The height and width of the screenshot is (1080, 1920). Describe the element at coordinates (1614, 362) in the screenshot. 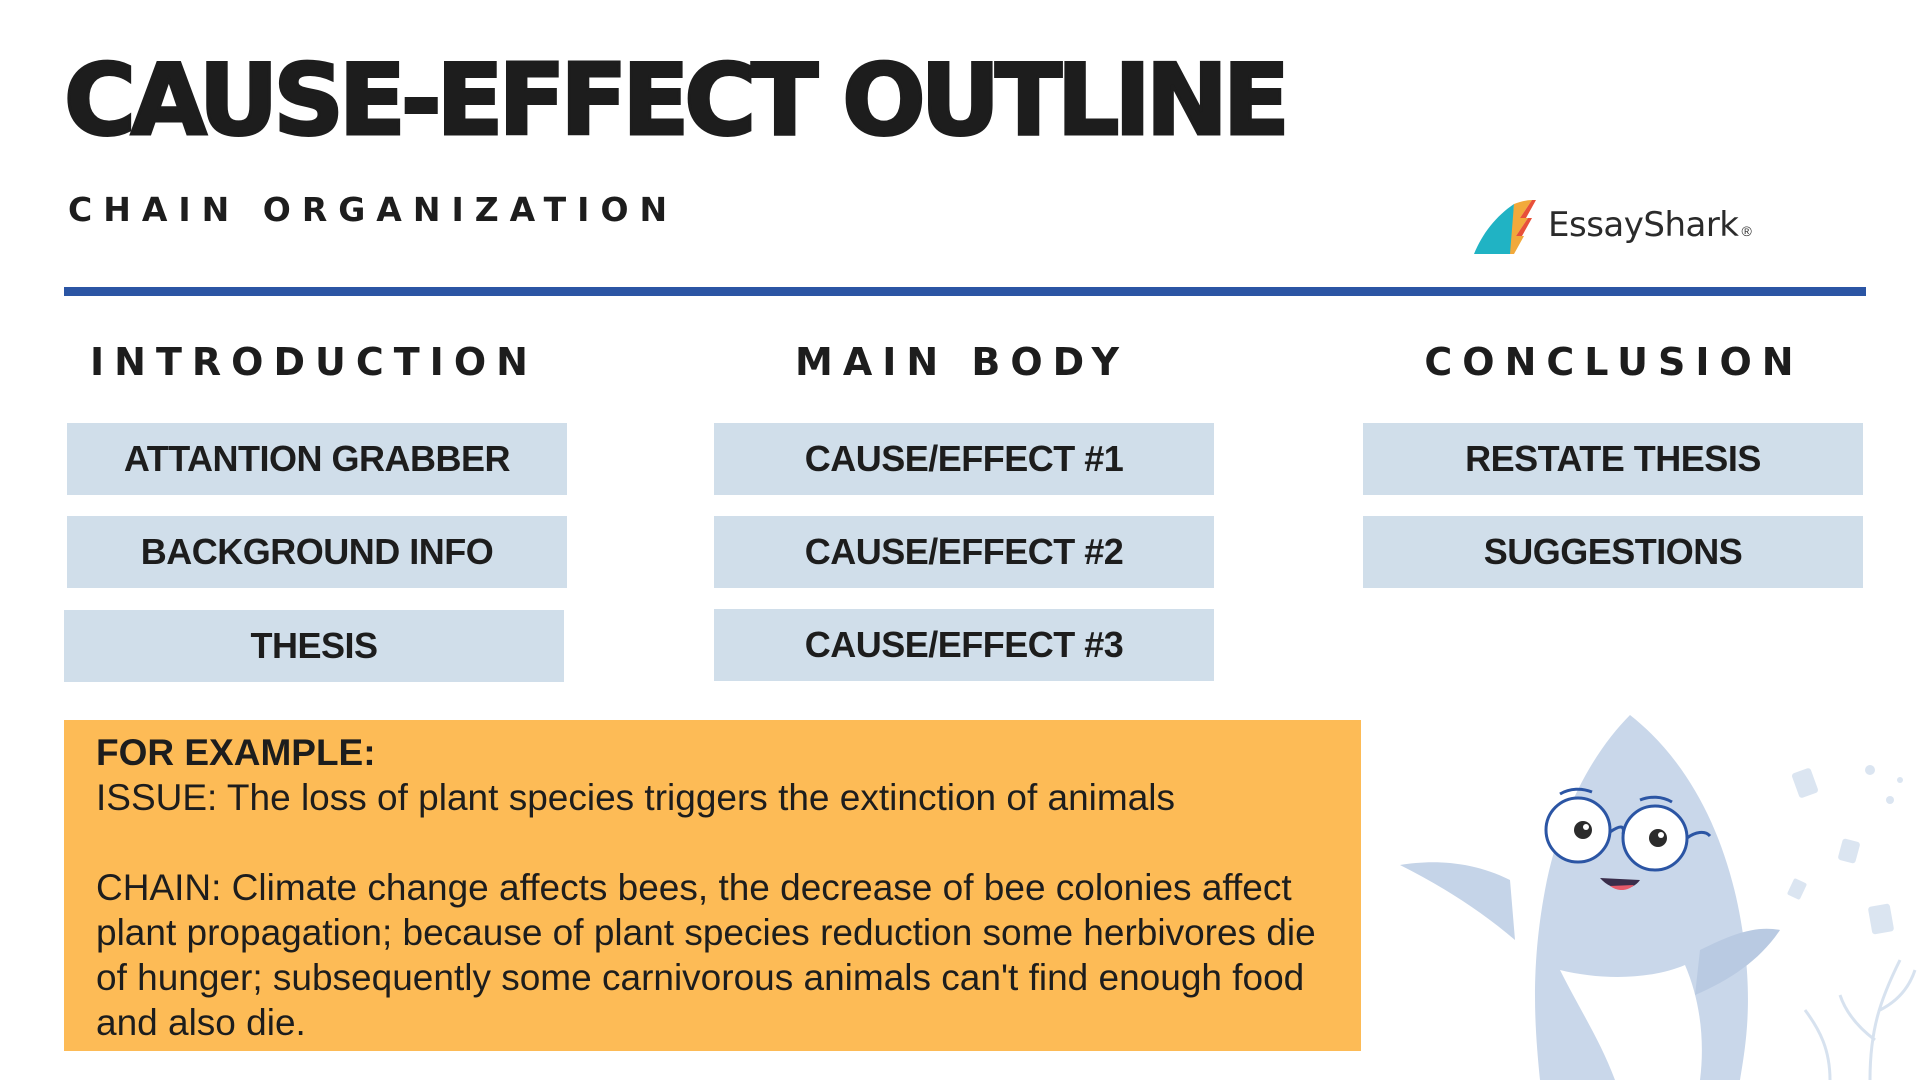

I see `column-heading-conclusion: CONCLUSION` at that location.